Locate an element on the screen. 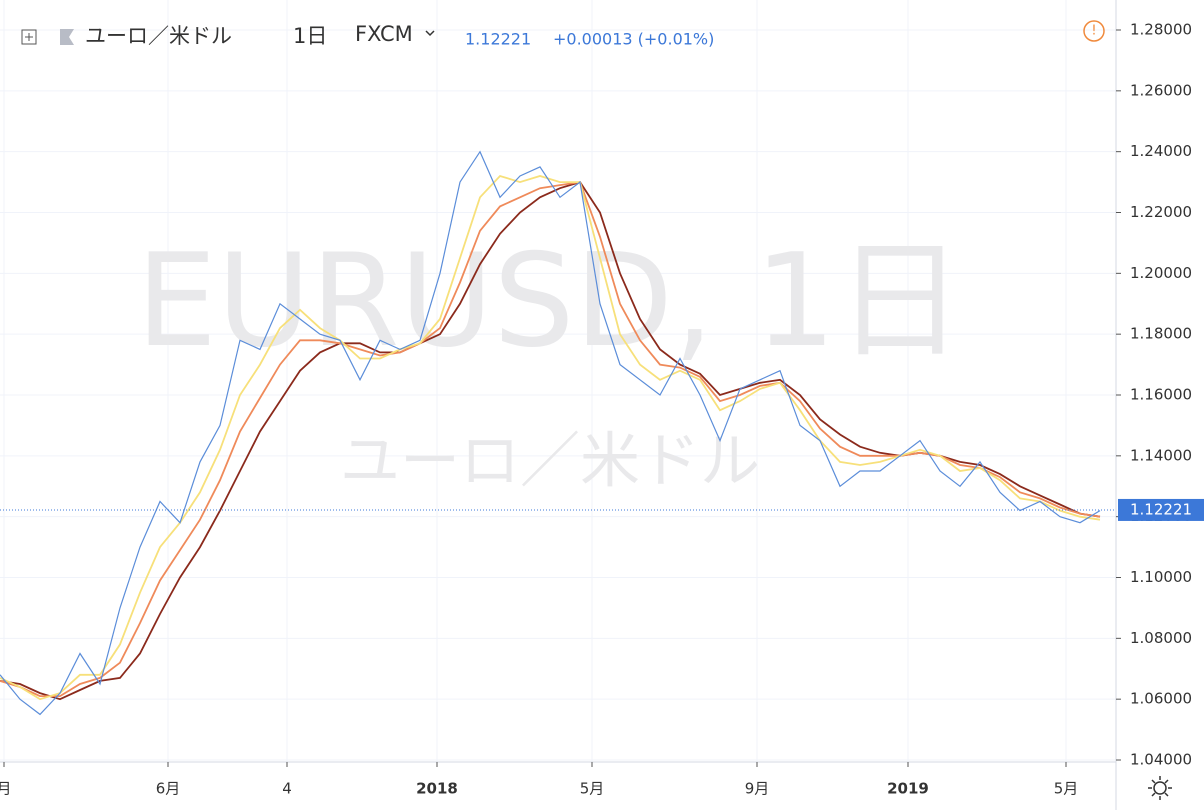  y-tick-label: 1.22000 is located at coordinates (1161, 212).